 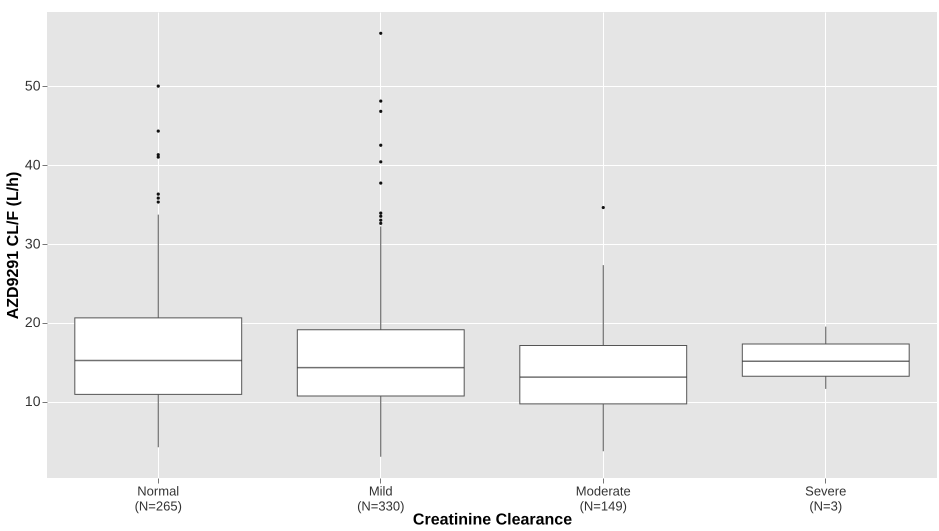 What do you see at coordinates (492, 520) in the screenshot?
I see `x-axis-title: Creatinine Clearance` at bounding box center [492, 520].